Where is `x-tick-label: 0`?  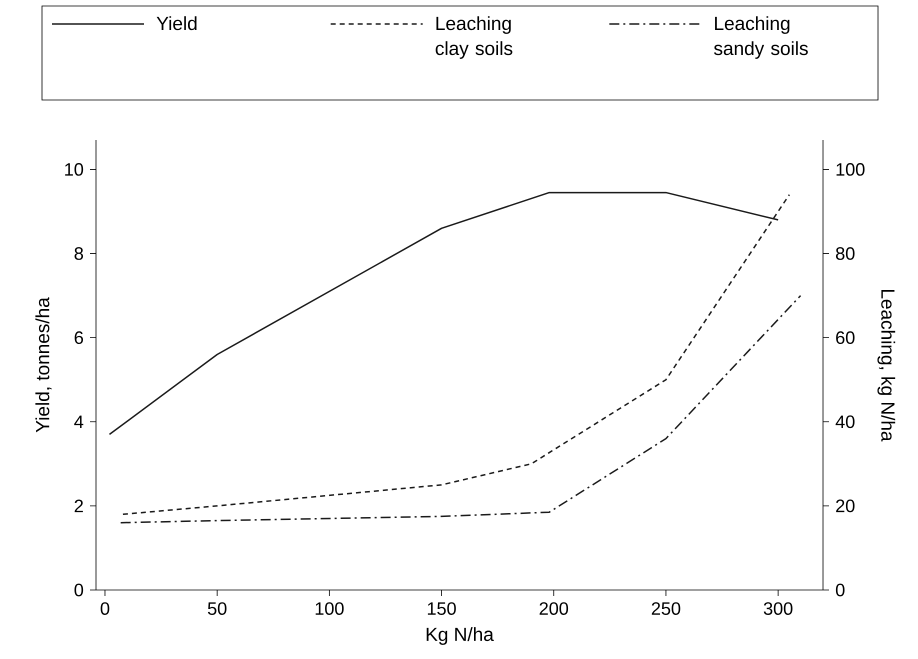
x-tick-label: 0 is located at coordinates (105, 608).